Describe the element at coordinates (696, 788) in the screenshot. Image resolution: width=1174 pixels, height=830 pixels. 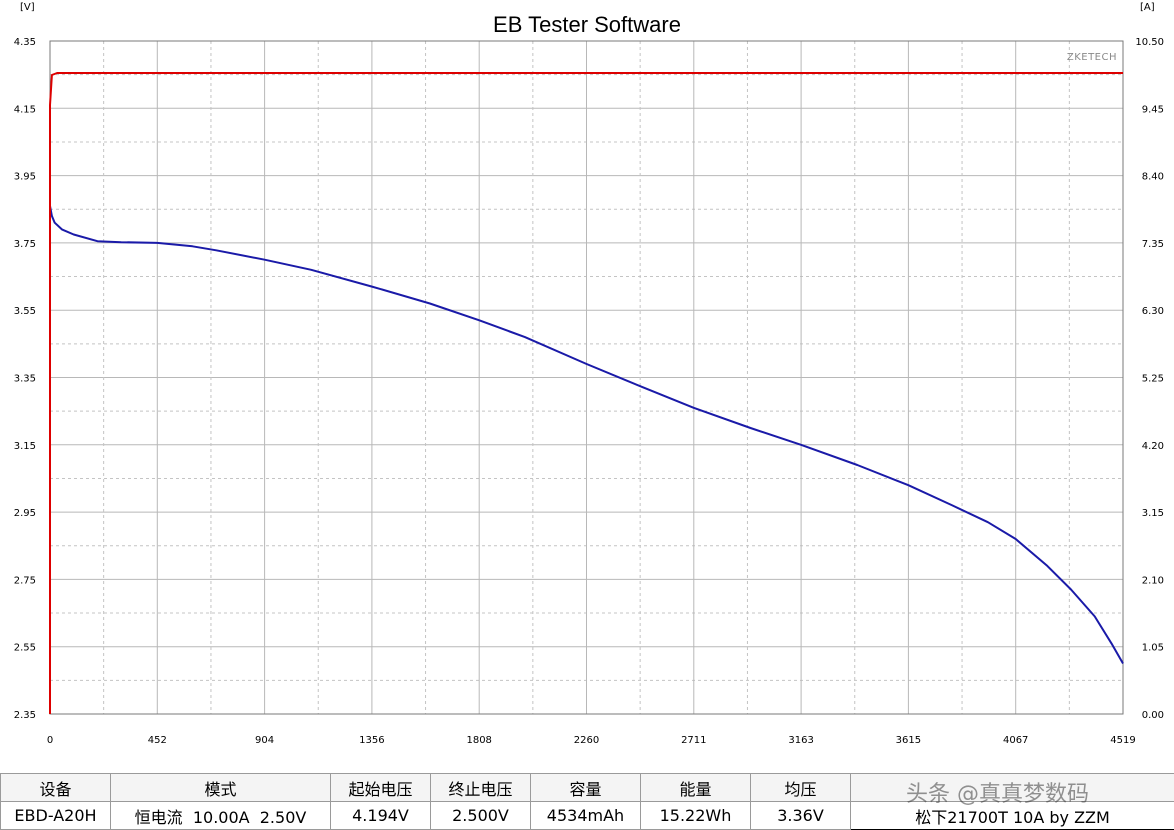
I see `header-energy: 能量` at that location.